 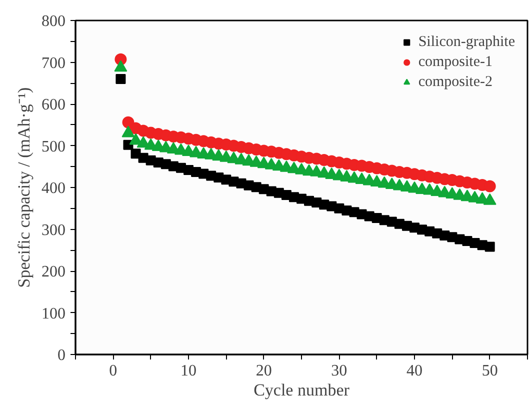 What do you see at coordinates (302, 390) in the screenshot?
I see `x-axis-title: Cycle number` at bounding box center [302, 390].